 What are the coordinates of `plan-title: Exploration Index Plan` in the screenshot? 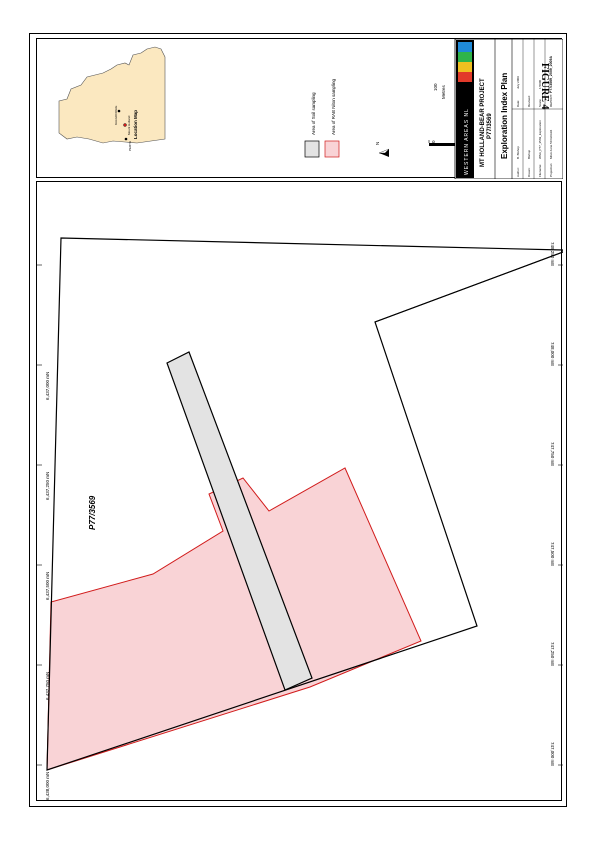 It's located at (504, 116).